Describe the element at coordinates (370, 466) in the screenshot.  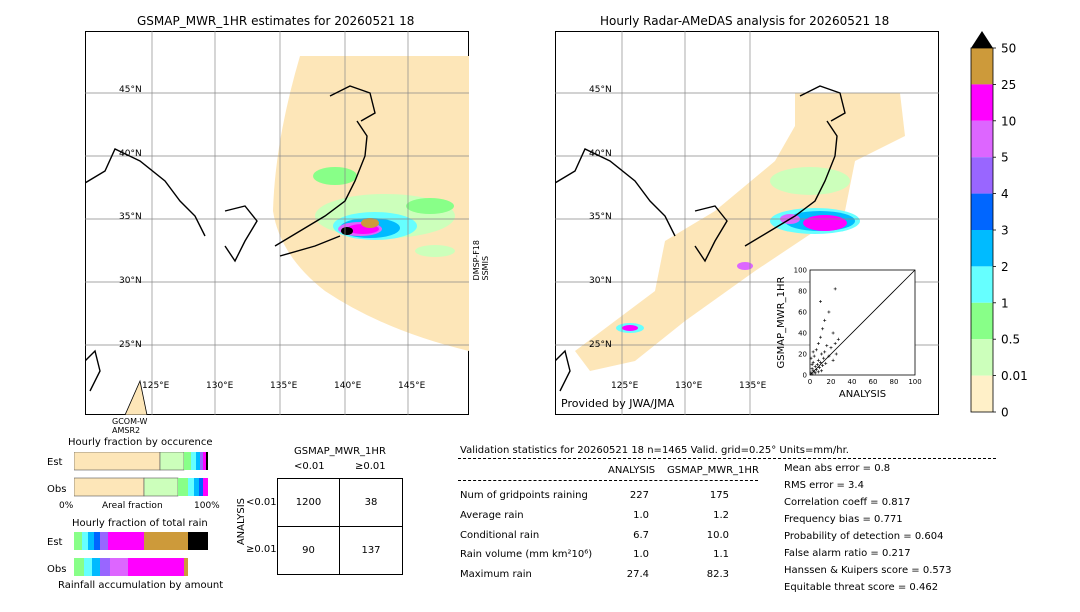
I see `contingency-col-ge: ≥0.01` at that location.